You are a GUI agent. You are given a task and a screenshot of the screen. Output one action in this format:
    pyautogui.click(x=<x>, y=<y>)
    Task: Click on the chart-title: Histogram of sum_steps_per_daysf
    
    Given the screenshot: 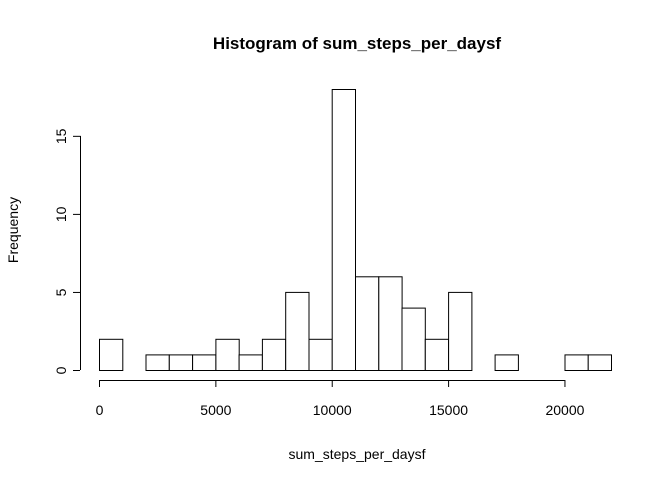 What is the action you would take?
    pyautogui.click(x=357, y=43)
    